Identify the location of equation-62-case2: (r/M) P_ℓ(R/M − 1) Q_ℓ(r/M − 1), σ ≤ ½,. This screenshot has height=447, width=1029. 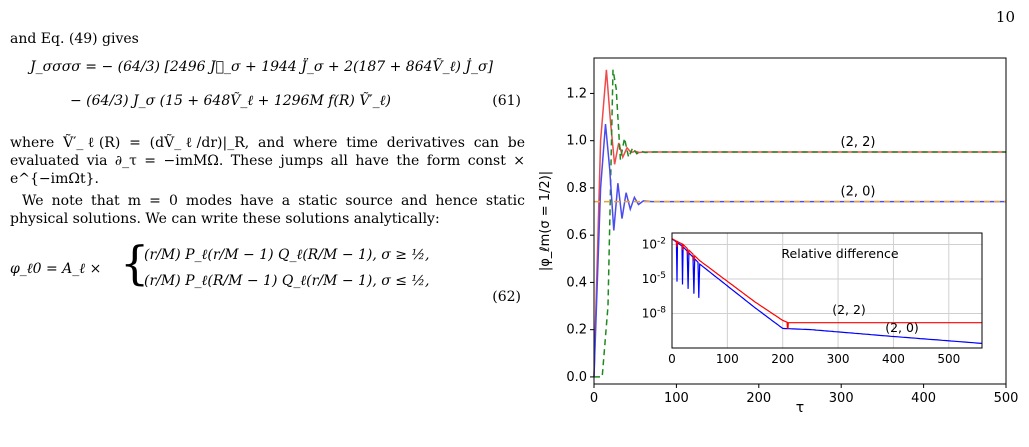
(287, 281).